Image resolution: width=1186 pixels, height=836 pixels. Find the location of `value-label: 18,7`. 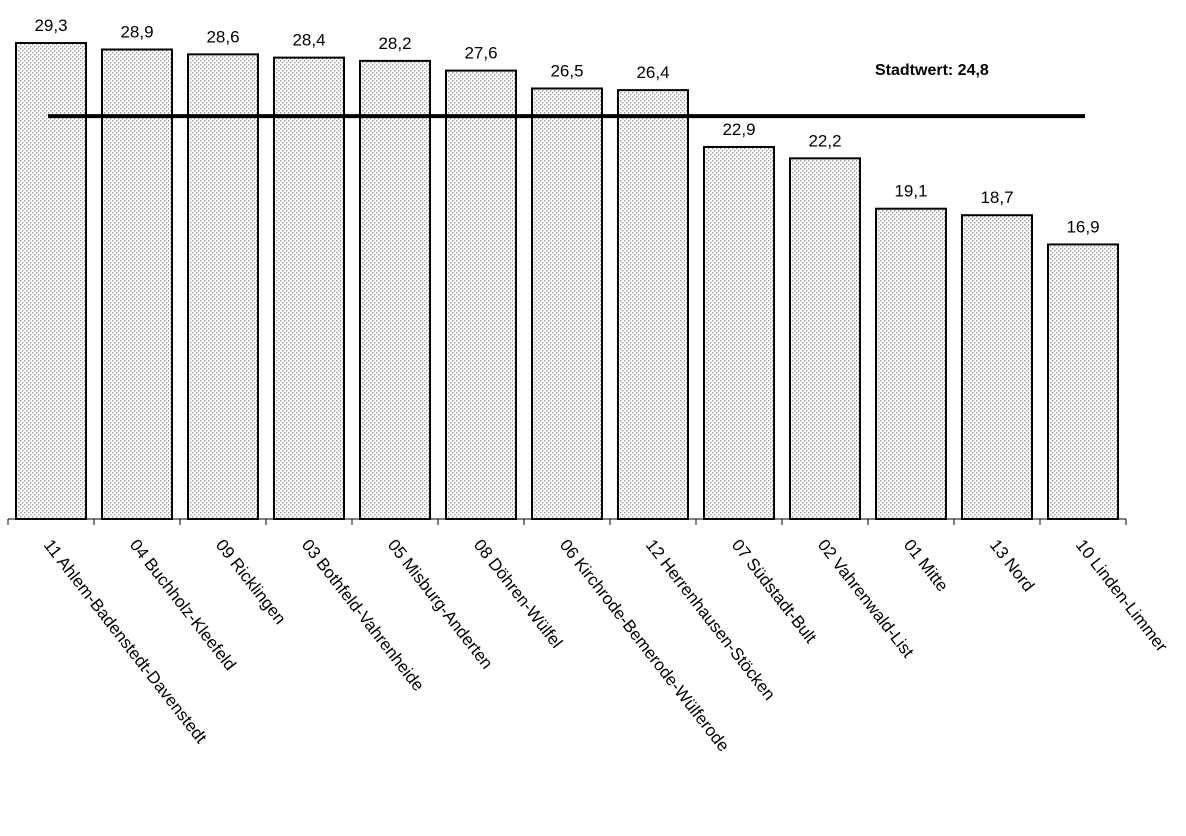

value-label: 18,7 is located at coordinates (996, 197).